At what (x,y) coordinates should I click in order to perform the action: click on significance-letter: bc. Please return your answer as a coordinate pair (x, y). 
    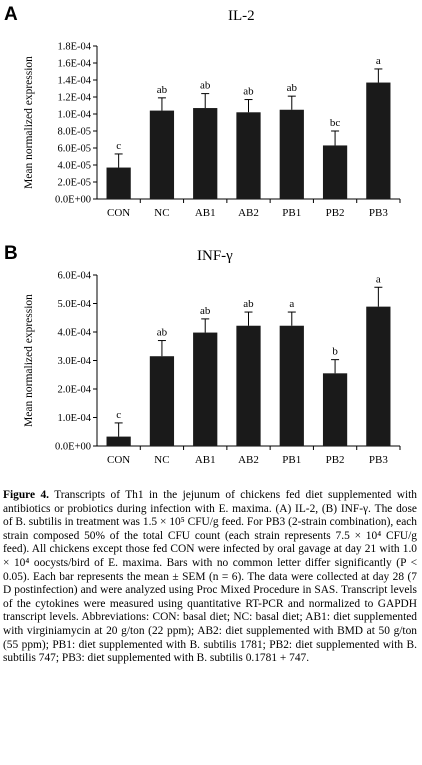
    Looking at the image, I should click on (335, 123).